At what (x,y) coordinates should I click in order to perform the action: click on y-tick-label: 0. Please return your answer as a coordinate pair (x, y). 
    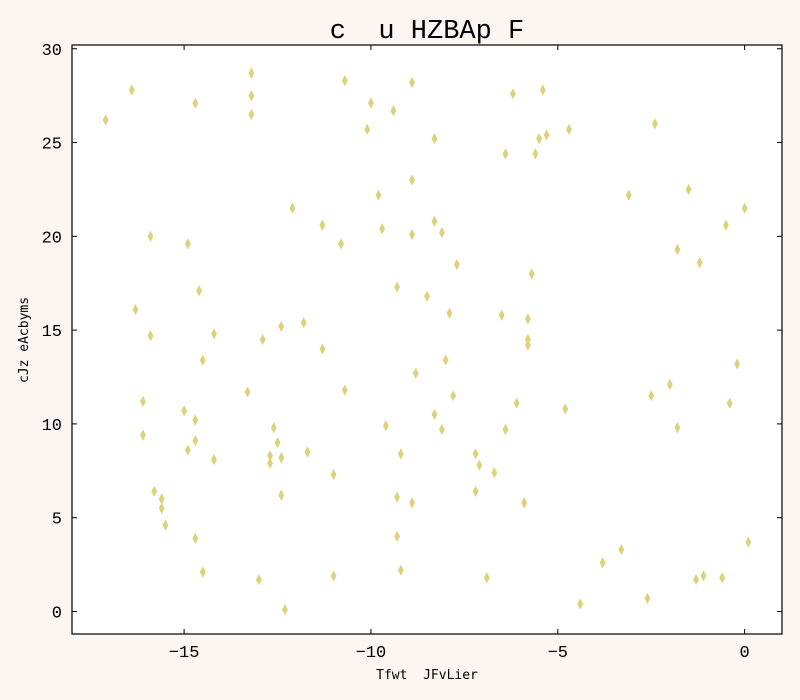
    Looking at the image, I should click on (57, 613).